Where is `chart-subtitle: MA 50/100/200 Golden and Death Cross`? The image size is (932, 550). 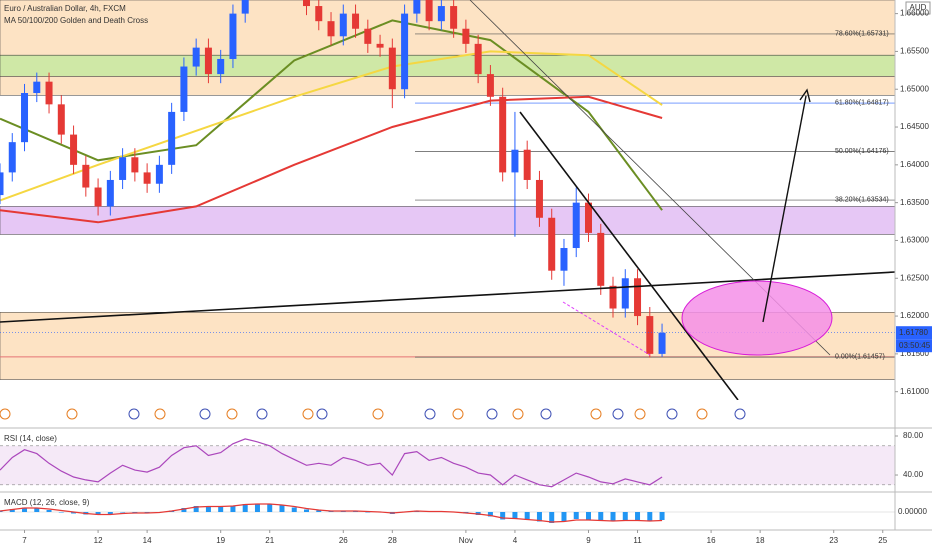 chart-subtitle: MA 50/100/200 Golden and Death Cross is located at coordinates (76, 20).